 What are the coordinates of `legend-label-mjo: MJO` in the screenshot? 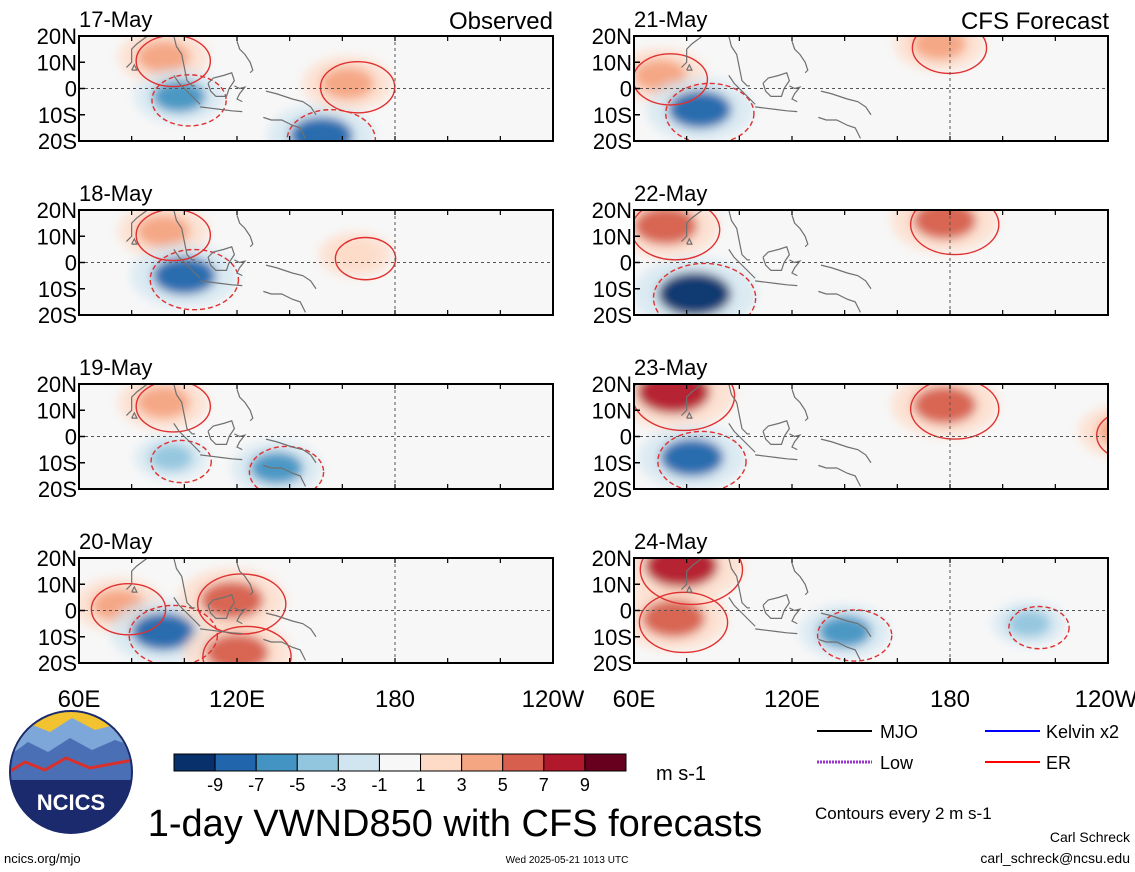 It's located at (899, 732).